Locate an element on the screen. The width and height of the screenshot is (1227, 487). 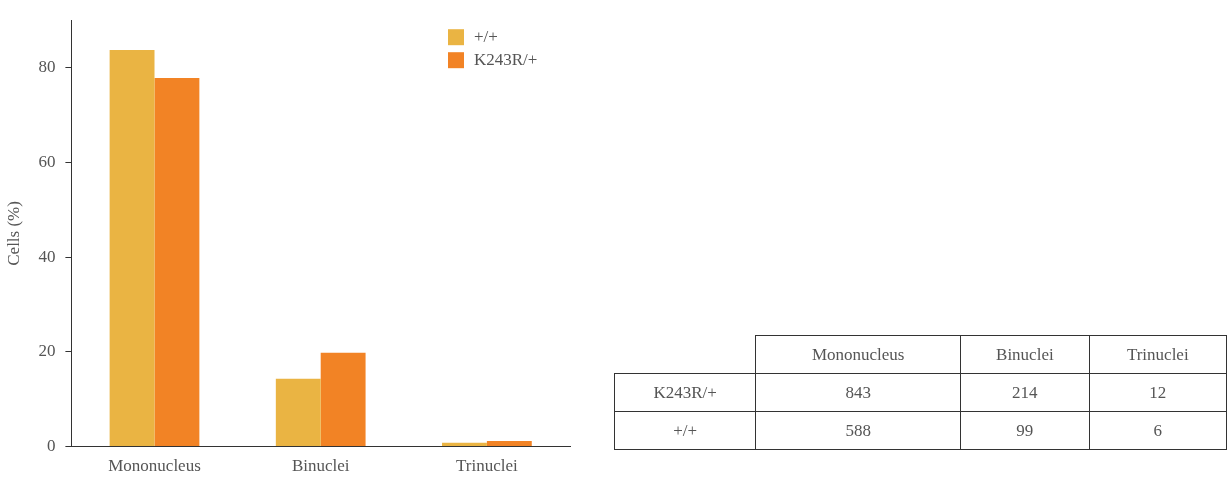
x-tick-label: Mononucleus is located at coordinates (154, 466).